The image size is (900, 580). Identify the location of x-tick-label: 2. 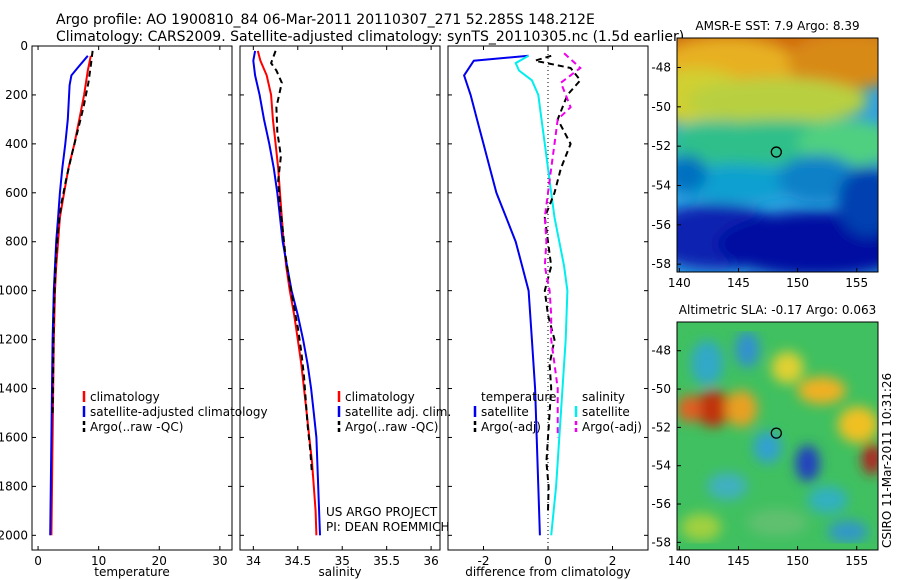
(613, 561).